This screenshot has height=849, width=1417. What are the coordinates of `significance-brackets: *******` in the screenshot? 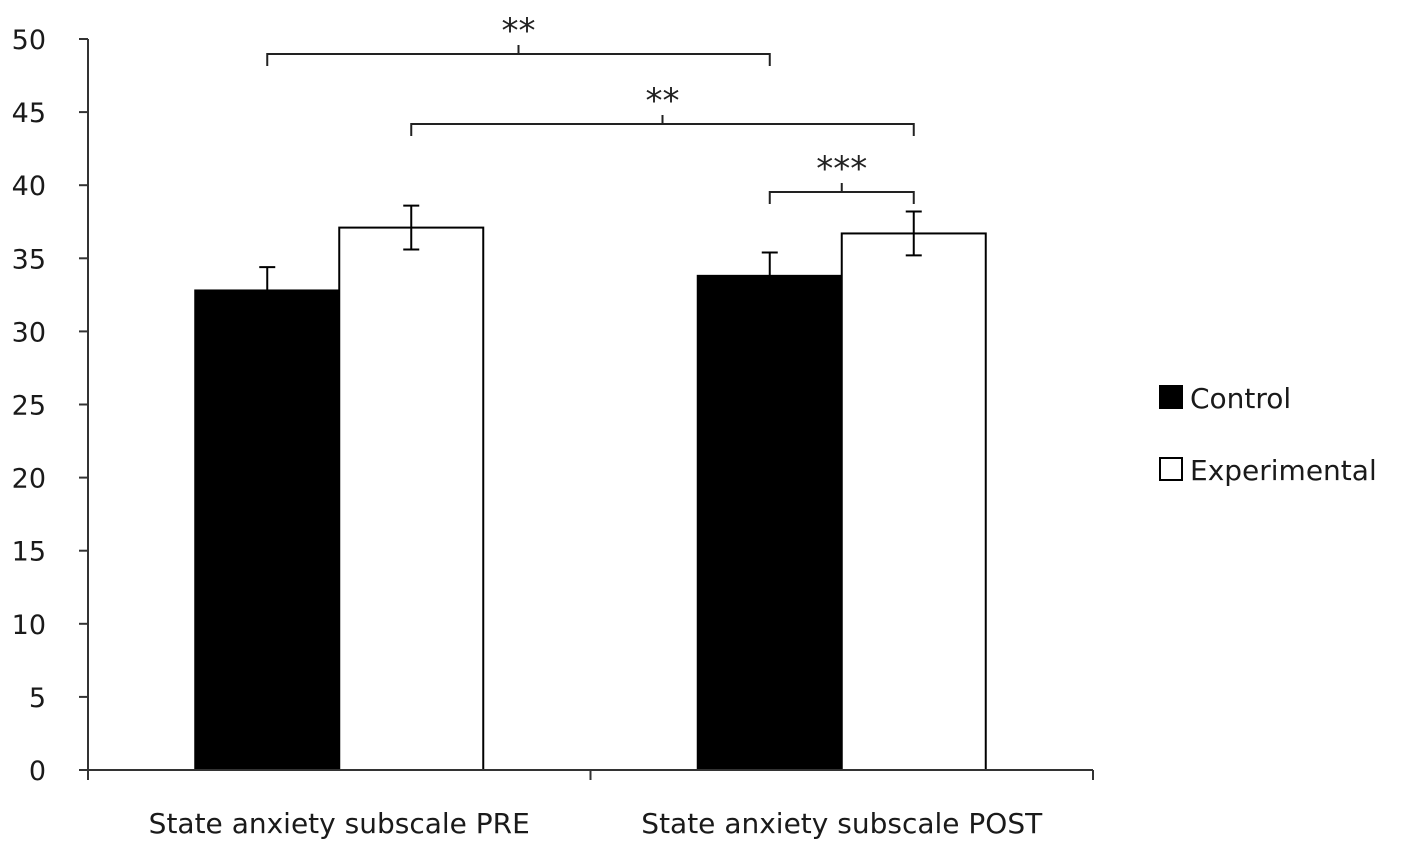 It's located at (590, 107).